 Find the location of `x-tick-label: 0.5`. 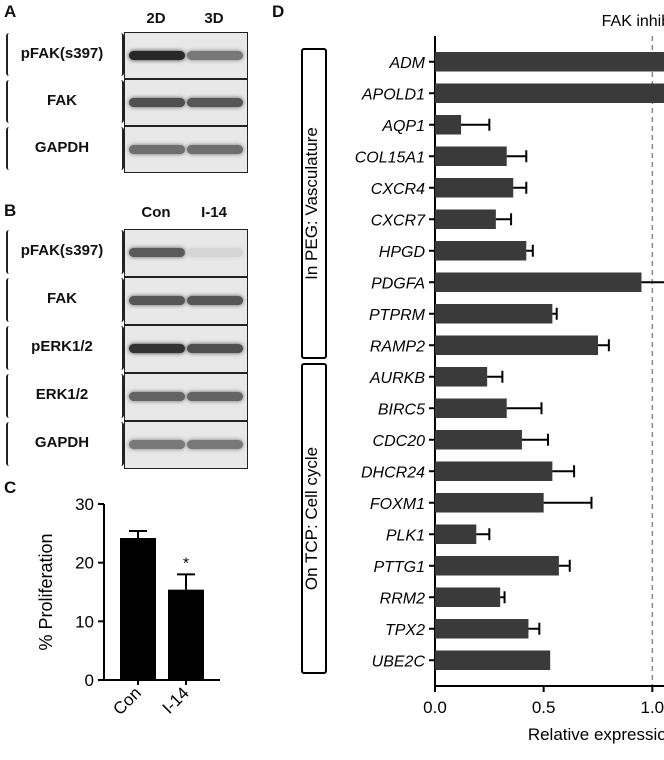

x-tick-label: 0.5 is located at coordinates (544, 707).